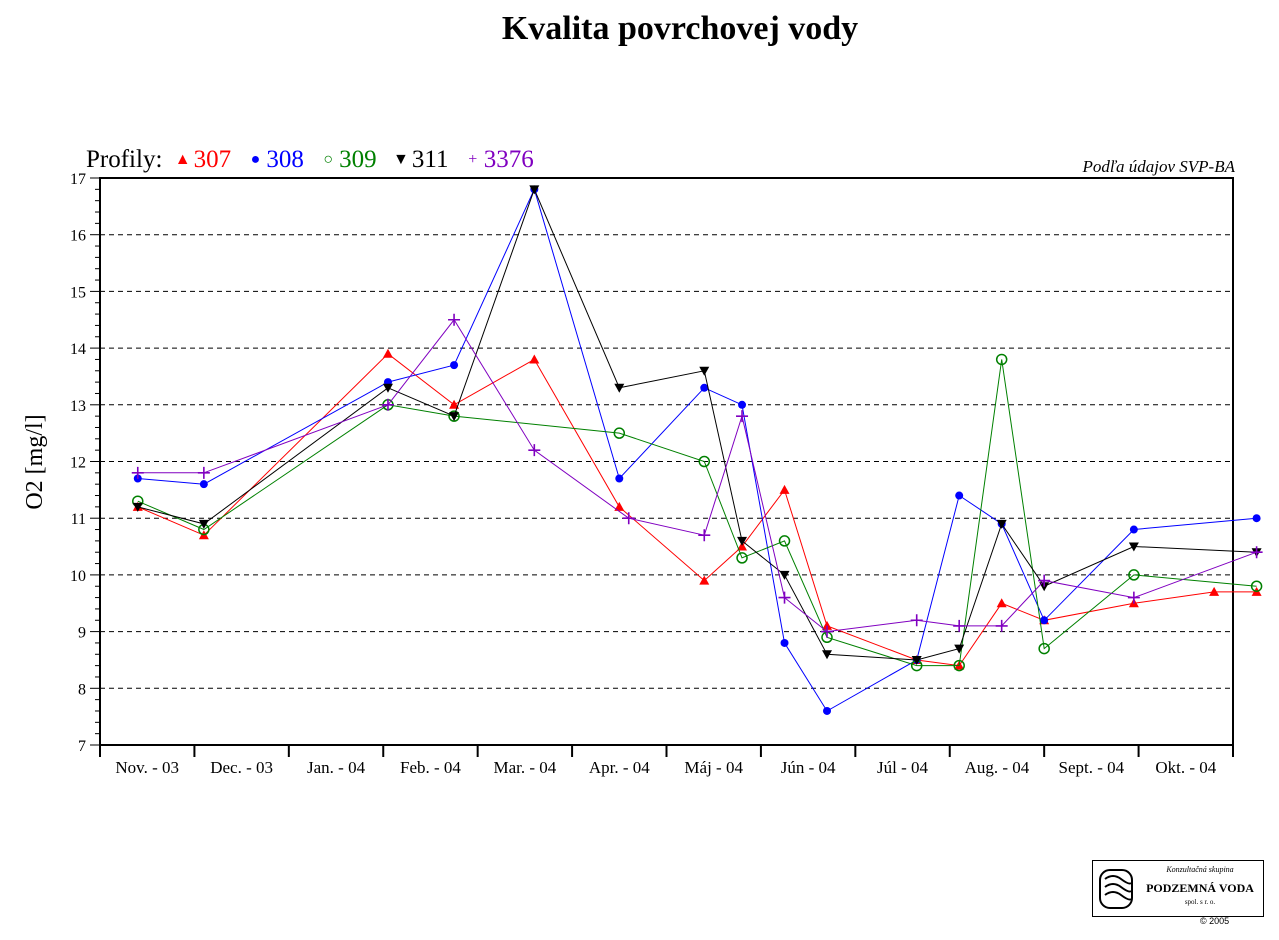 The height and width of the screenshot is (940, 1279). What do you see at coordinates (430, 767) in the screenshot?
I see `x-tick-label: Feb. - 04` at bounding box center [430, 767].